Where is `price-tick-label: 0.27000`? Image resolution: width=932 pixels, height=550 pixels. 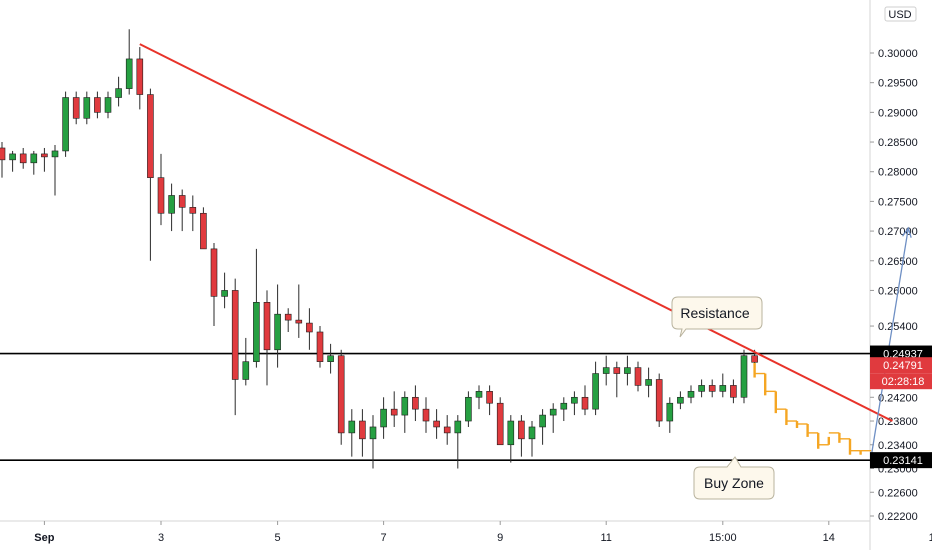
price-tick-label: 0.27000 is located at coordinates (898, 232).